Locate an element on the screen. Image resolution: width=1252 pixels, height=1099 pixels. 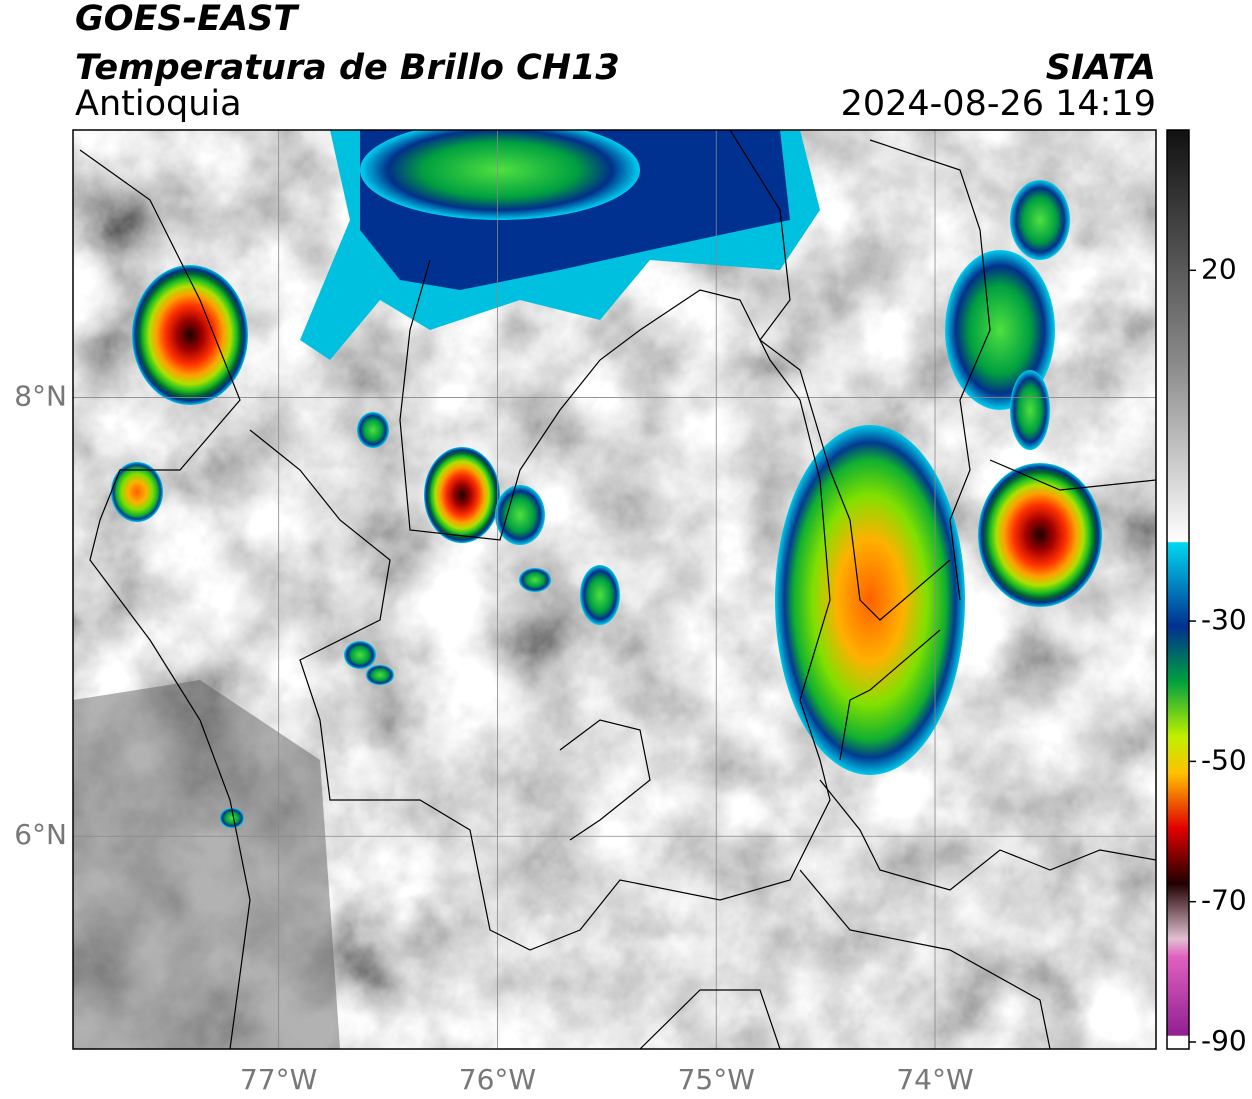
subtitle: Temperatura de Brillo CH13 is located at coordinates (347, 68).